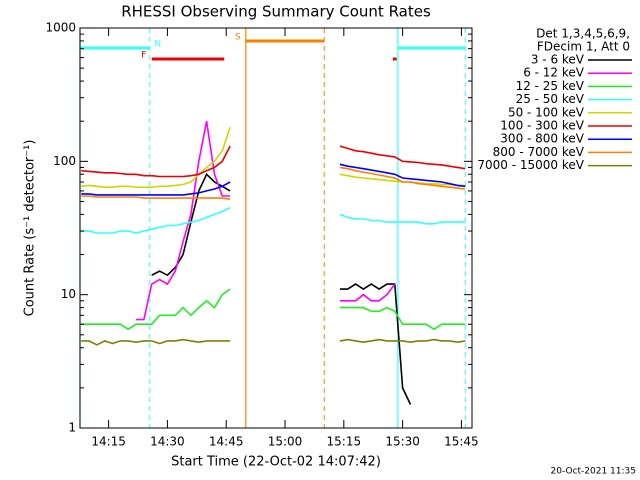  What do you see at coordinates (64, 161) in the screenshot?
I see `y-tick-label: 100` at bounding box center [64, 161].